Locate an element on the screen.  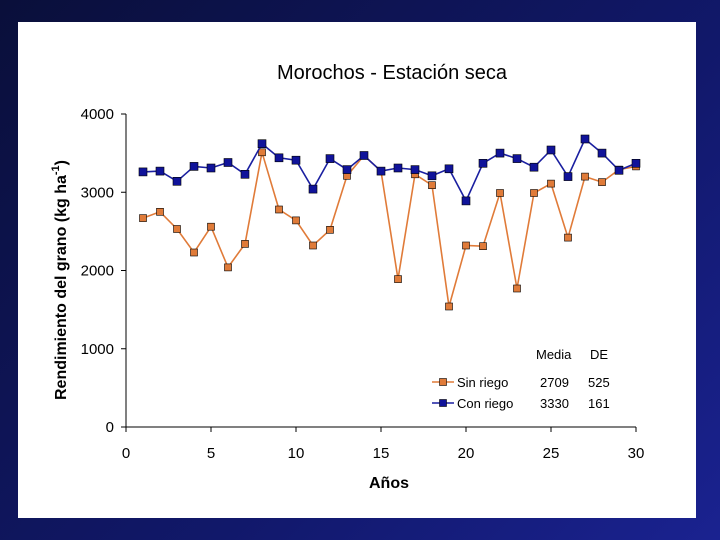
y-tick-label: 3000 is located at coordinates (97, 192).